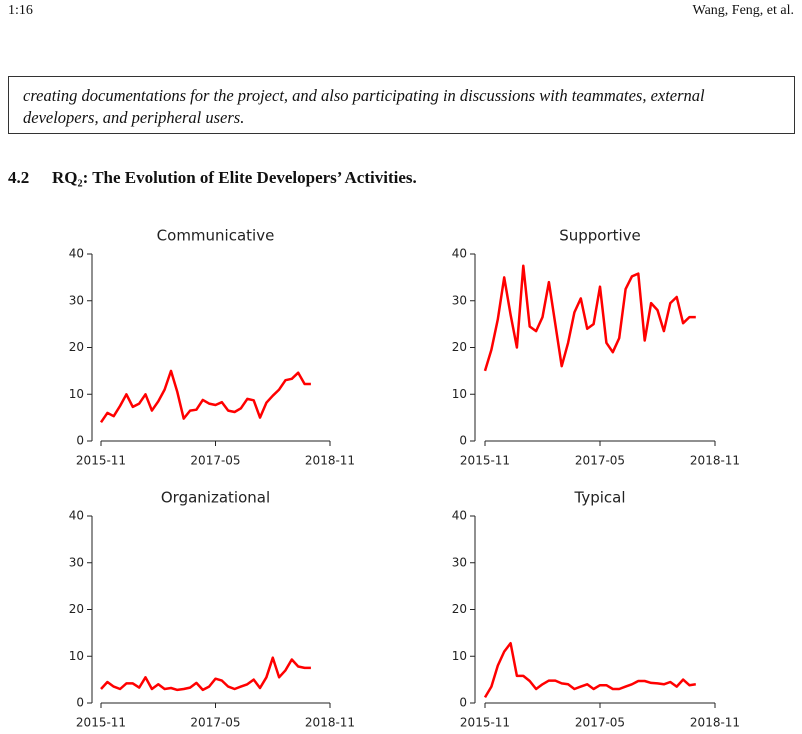  I want to click on chart-title: Typical, so click(600, 498).